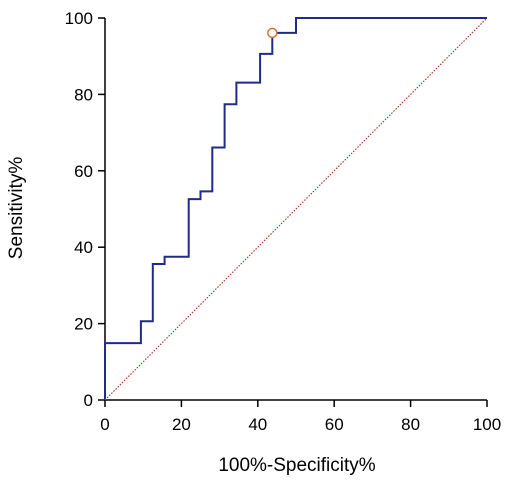  I want to click on x-tick-label: 20, so click(181, 424).